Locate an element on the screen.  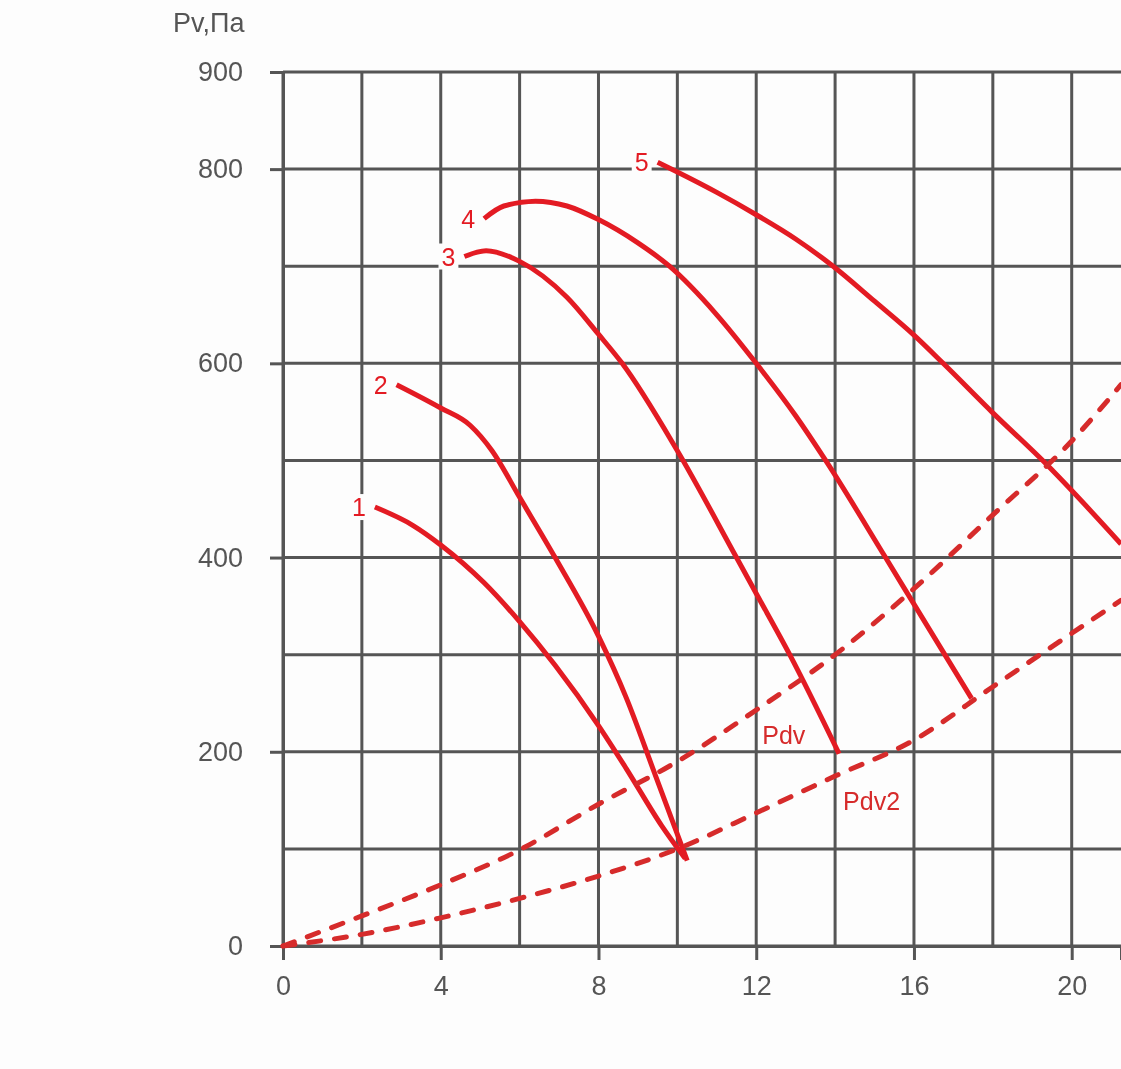
x-tick-label: 0 is located at coordinates (283, 986).